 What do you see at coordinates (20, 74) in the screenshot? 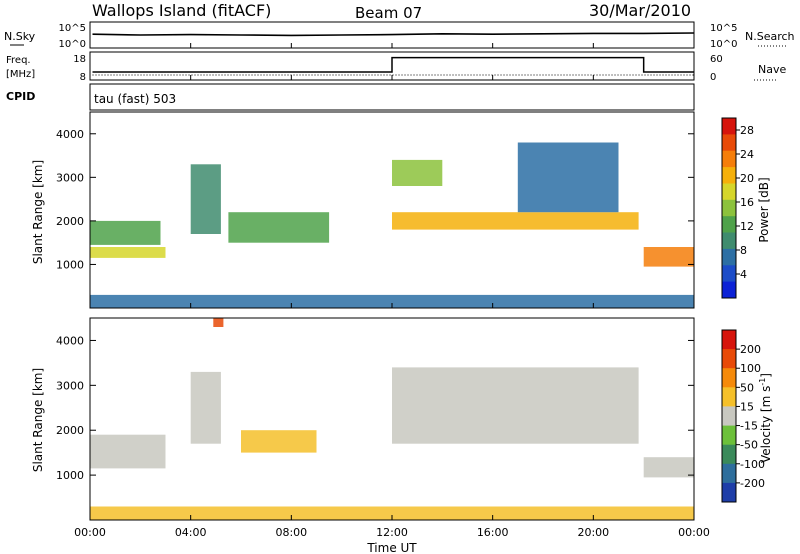
I see `freq-unit-label: [MHz]` at bounding box center [20, 74].